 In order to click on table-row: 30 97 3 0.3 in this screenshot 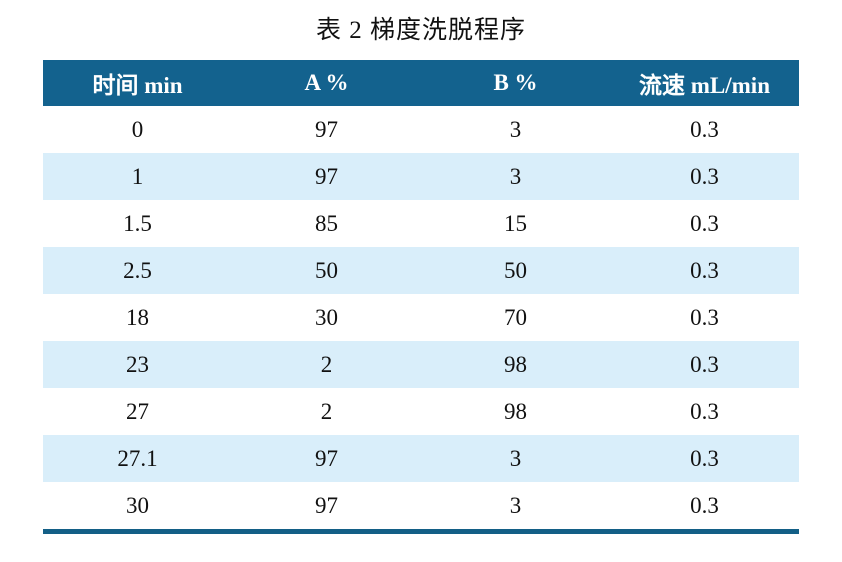, I will do `click(421, 507)`.